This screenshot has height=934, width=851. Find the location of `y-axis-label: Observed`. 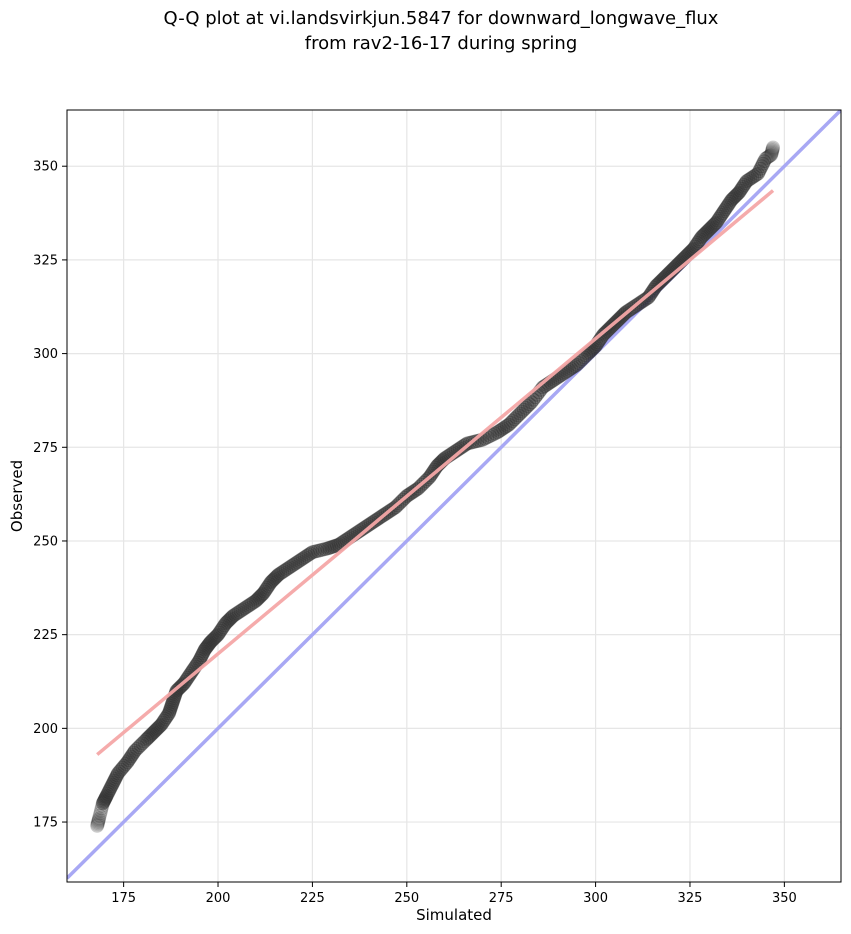

y-axis-label: Observed is located at coordinates (17, 496).